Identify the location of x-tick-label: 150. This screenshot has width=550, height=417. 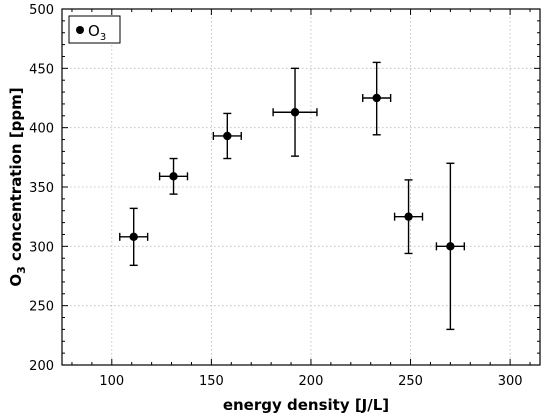
(211, 381).